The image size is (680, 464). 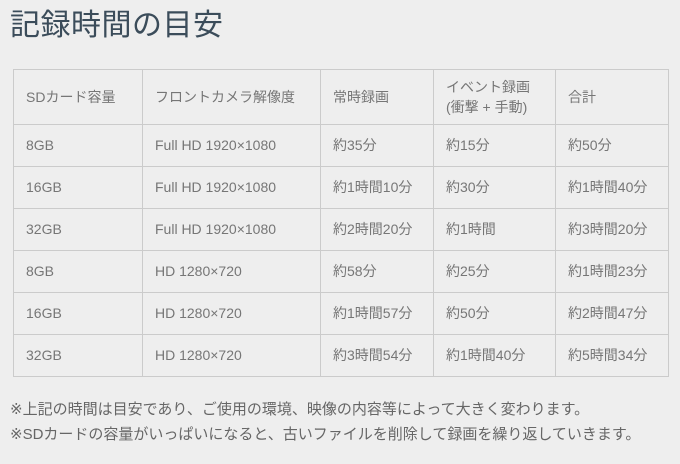 What do you see at coordinates (377, 313) in the screenshot?
I see `cell-continuous: 約1時間57分` at bounding box center [377, 313].